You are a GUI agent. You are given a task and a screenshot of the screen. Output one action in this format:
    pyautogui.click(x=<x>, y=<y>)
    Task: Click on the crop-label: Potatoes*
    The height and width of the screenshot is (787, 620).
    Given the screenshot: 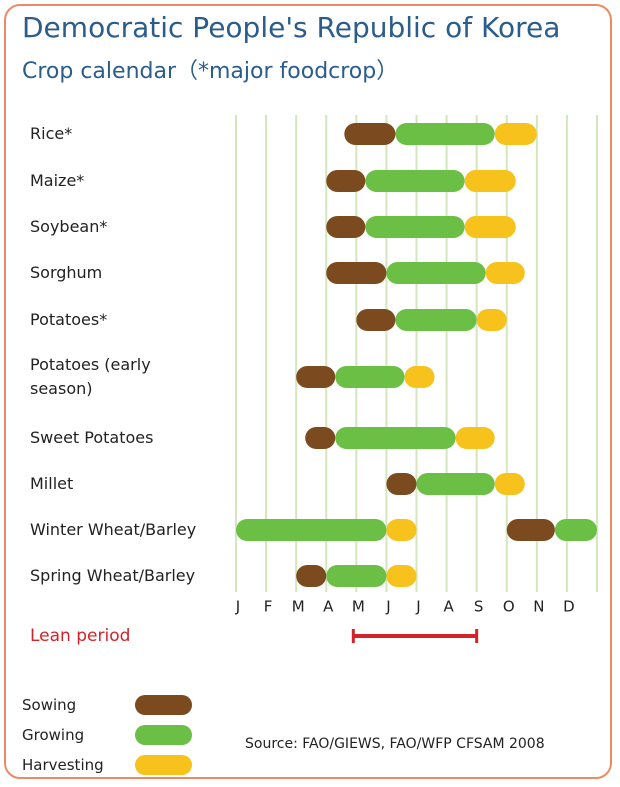 What is the action you would take?
    pyautogui.click(x=69, y=319)
    